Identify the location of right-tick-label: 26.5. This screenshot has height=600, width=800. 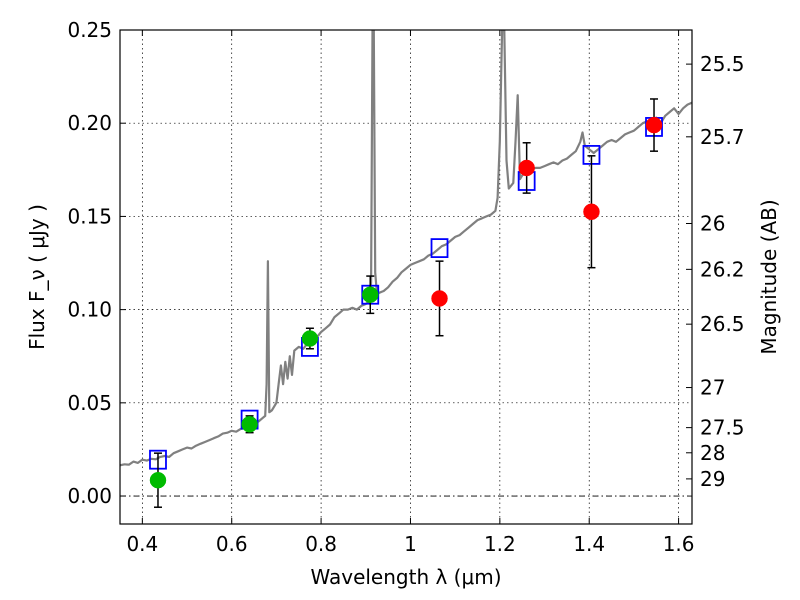
(722, 324).